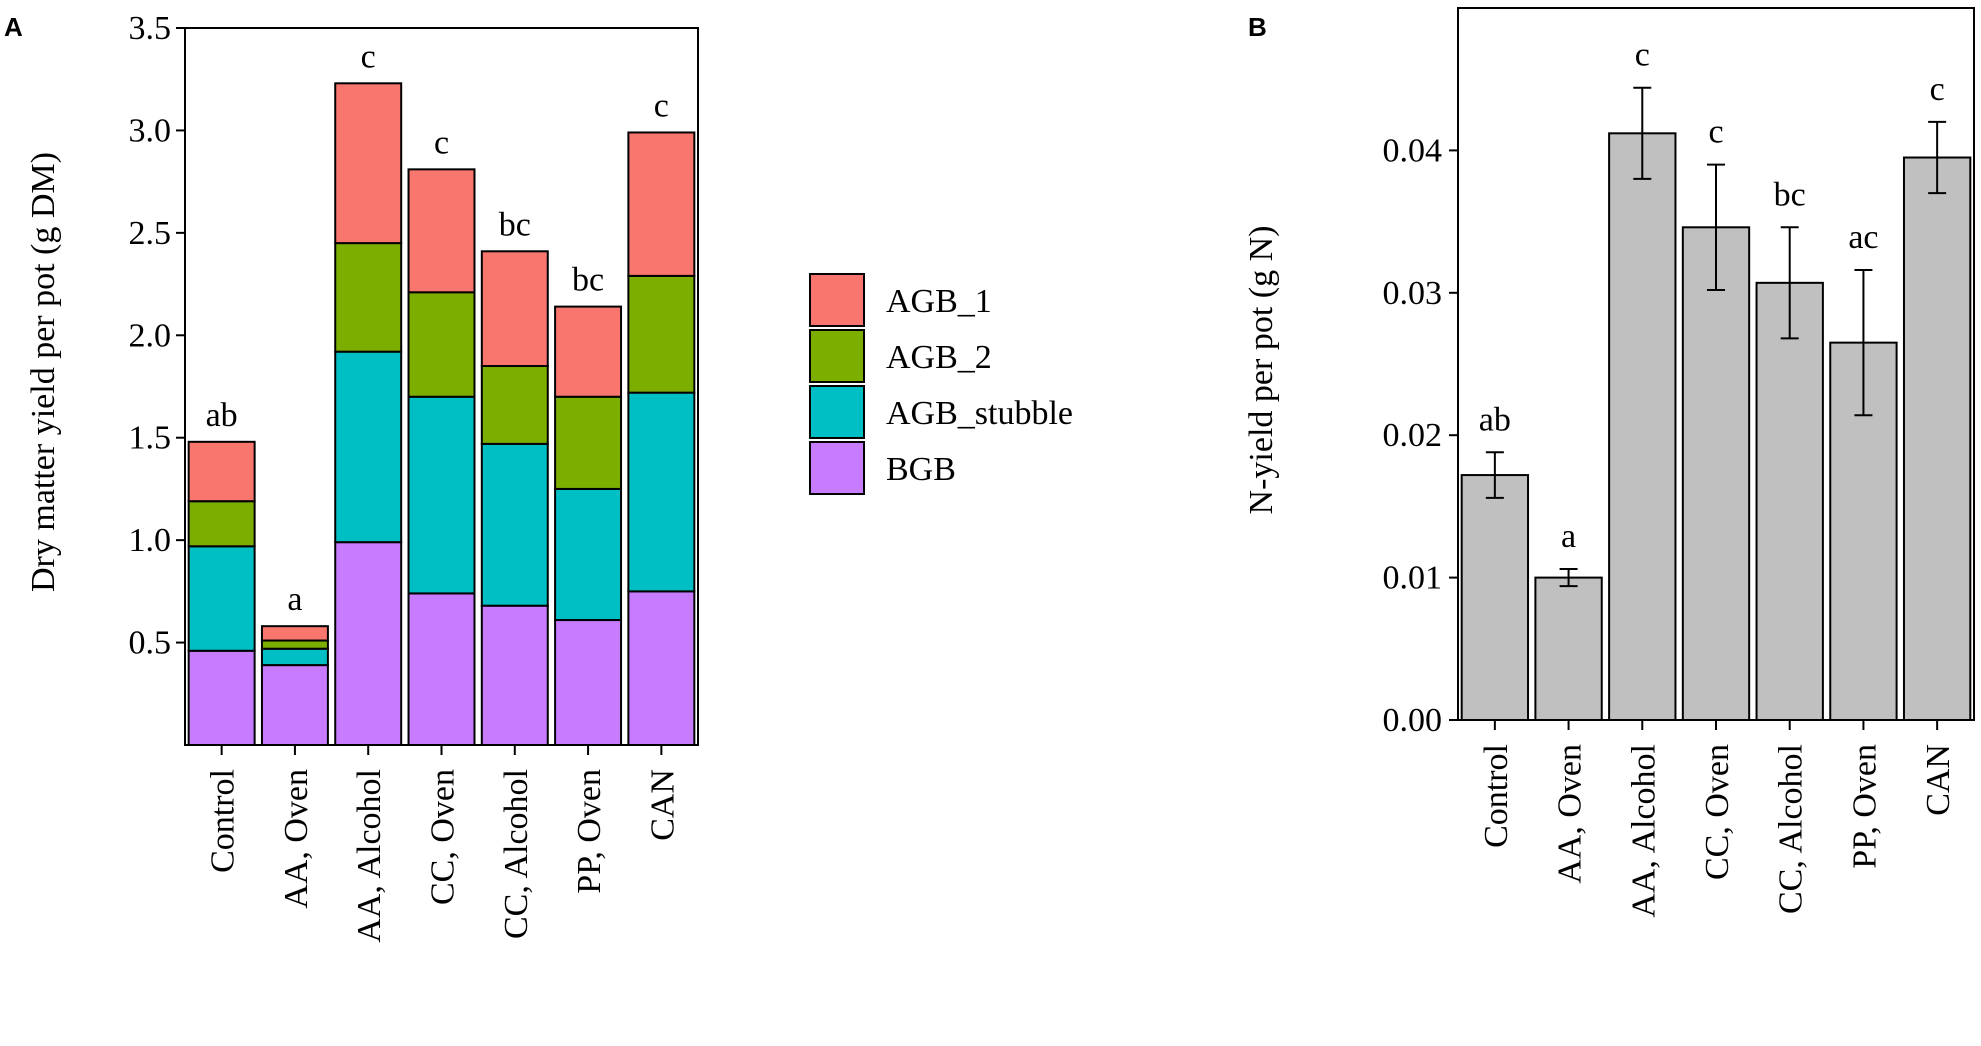  Describe the element at coordinates (43, 372) in the screenshot. I see `panel-a-y-axis-label: Dry matter yield per pot (g DM)` at that location.